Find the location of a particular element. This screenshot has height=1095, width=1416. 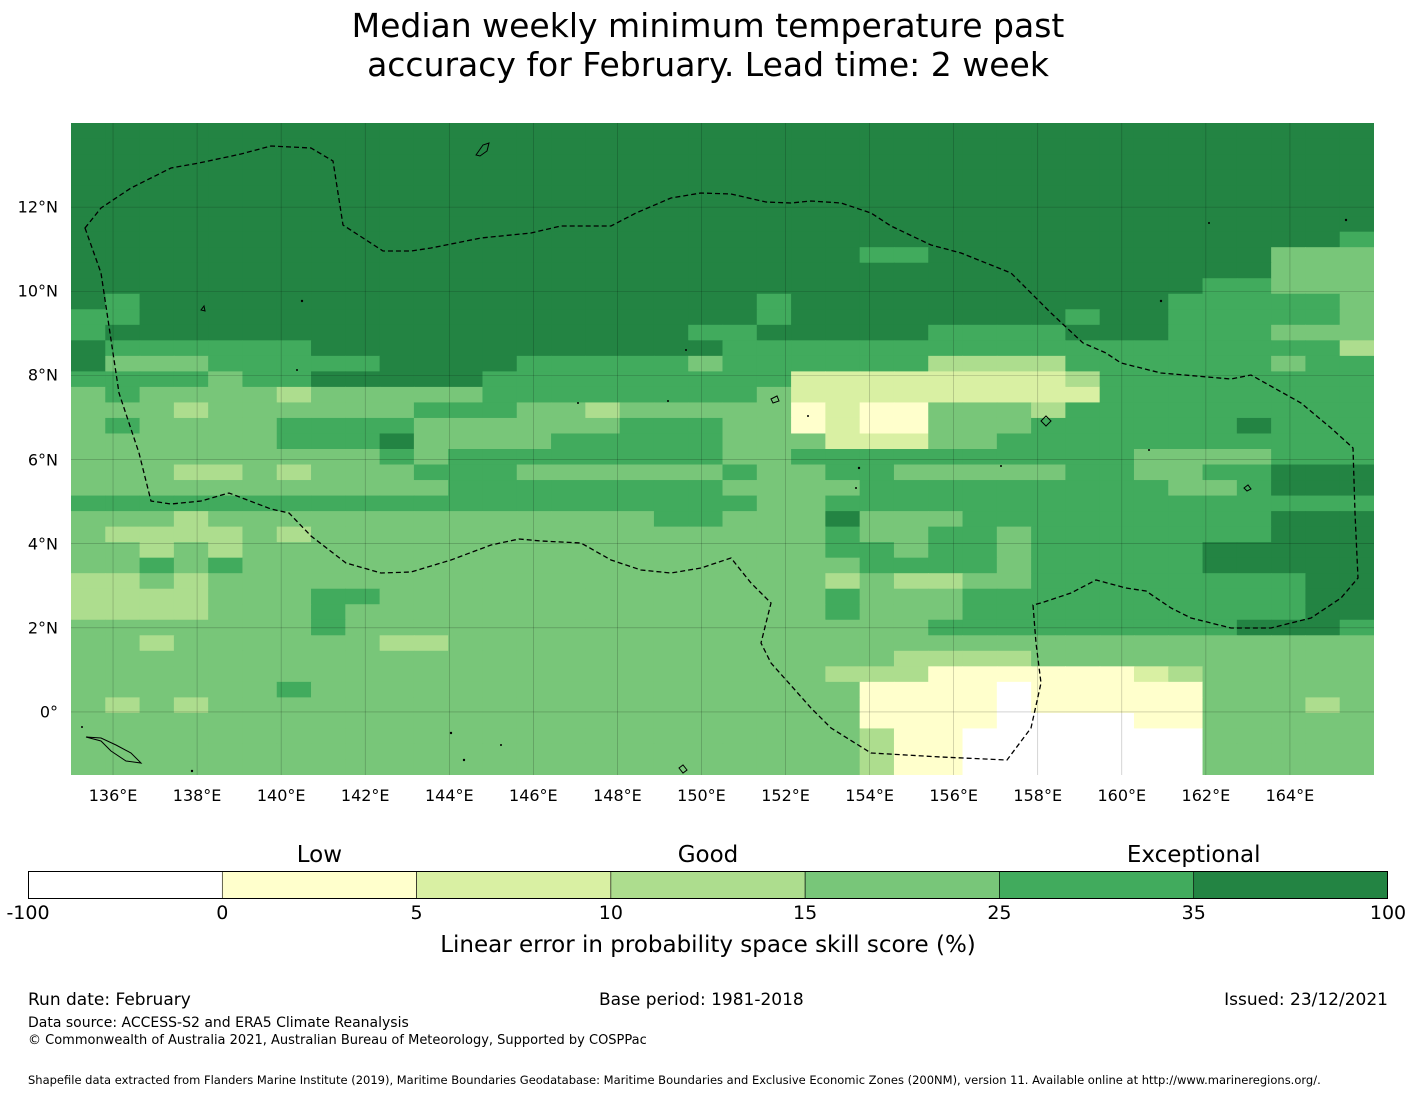

x-tick-label: 140°E is located at coordinates (281, 795).